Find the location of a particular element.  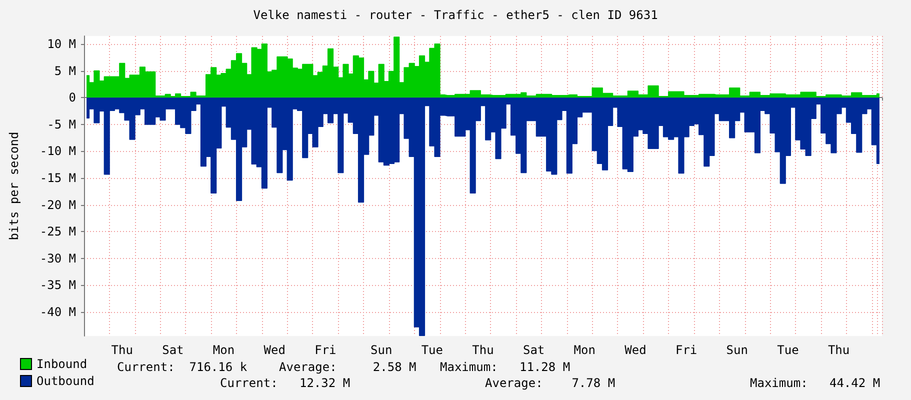

y-tick-label: -20 M is located at coordinates (58, 205).